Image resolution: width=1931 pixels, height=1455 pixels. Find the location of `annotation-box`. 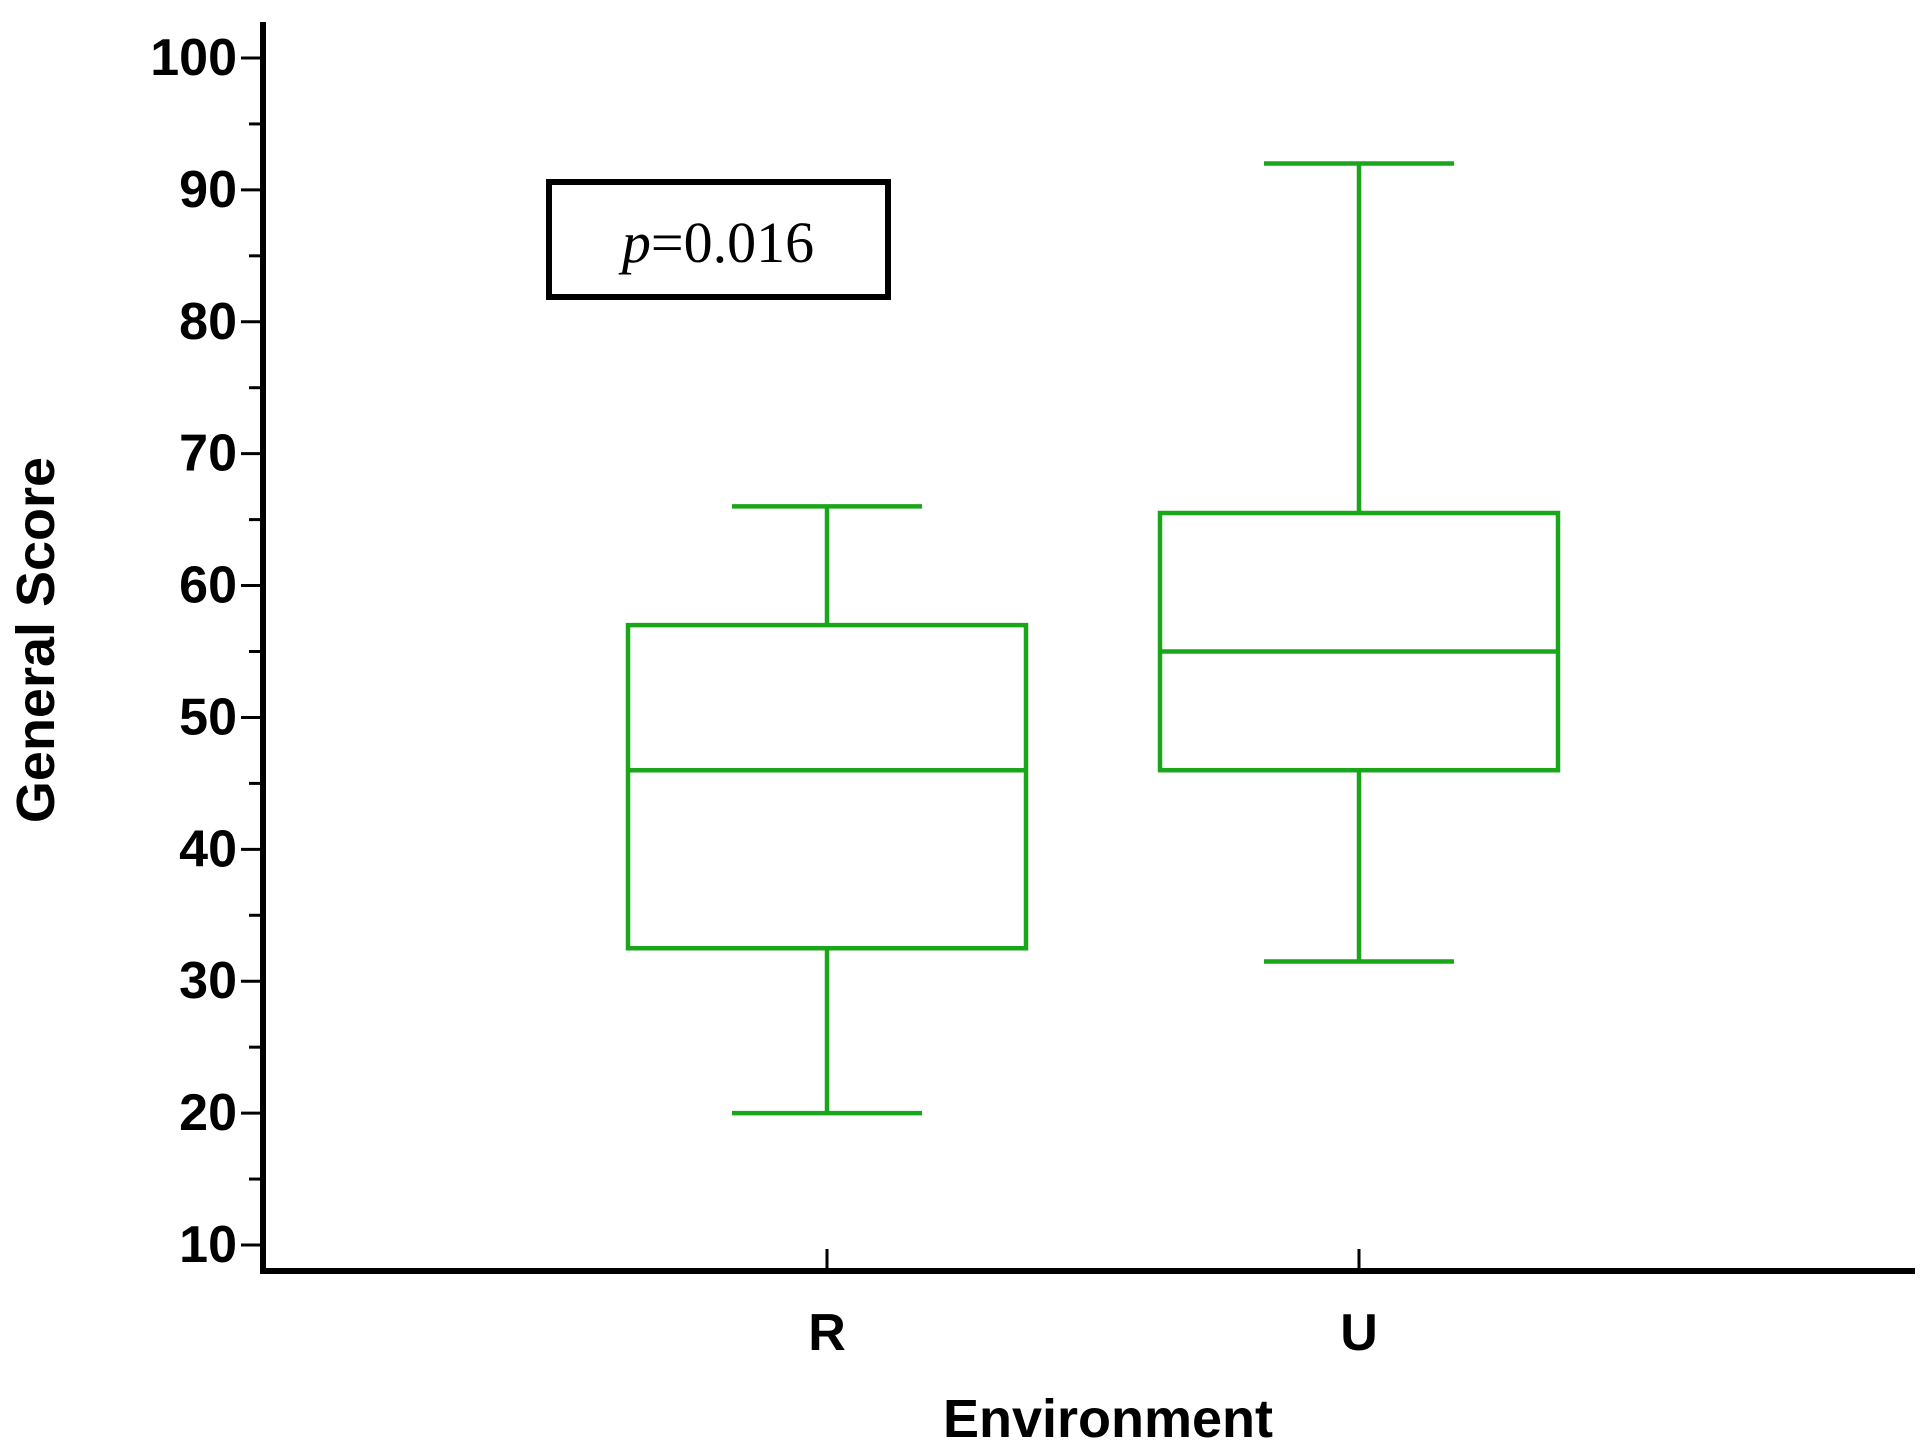

annotation-box is located at coordinates (718, 239).